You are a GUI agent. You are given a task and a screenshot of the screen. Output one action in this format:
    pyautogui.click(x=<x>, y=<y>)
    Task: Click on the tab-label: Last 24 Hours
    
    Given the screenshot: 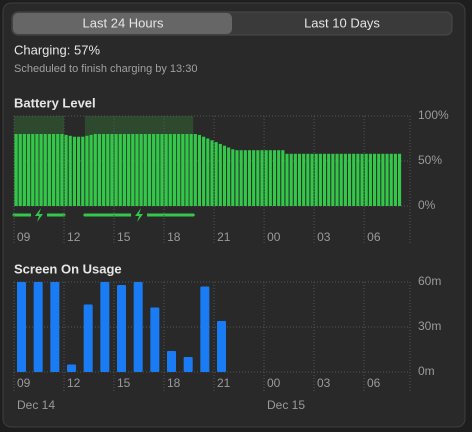 What is the action you would take?
    pyautogui.click(x=123, y=22)
    